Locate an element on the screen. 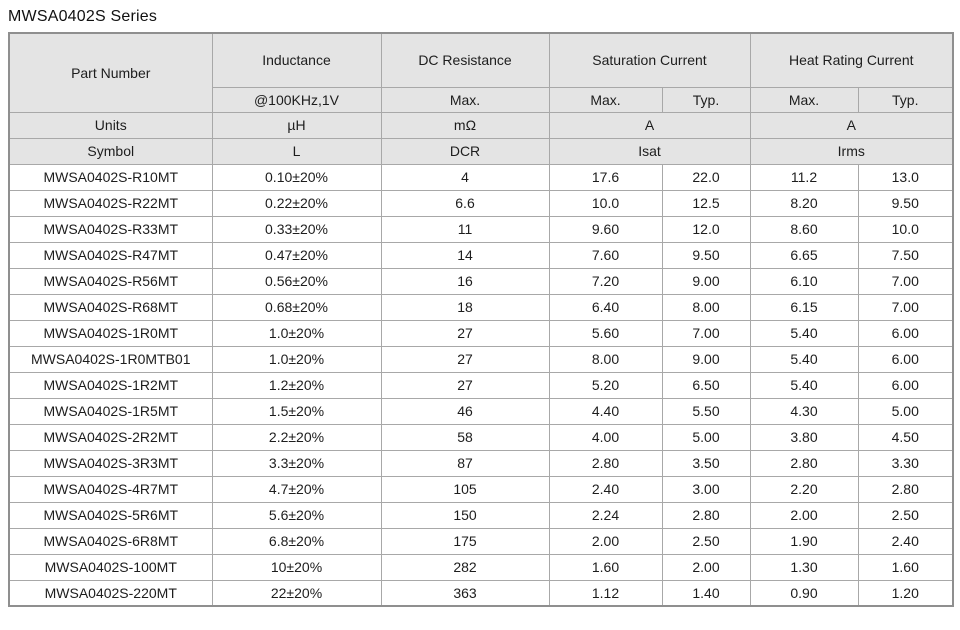 The image size is (960, 630). sat-max-cell: 2.40 is located at coordinates (605, 489).